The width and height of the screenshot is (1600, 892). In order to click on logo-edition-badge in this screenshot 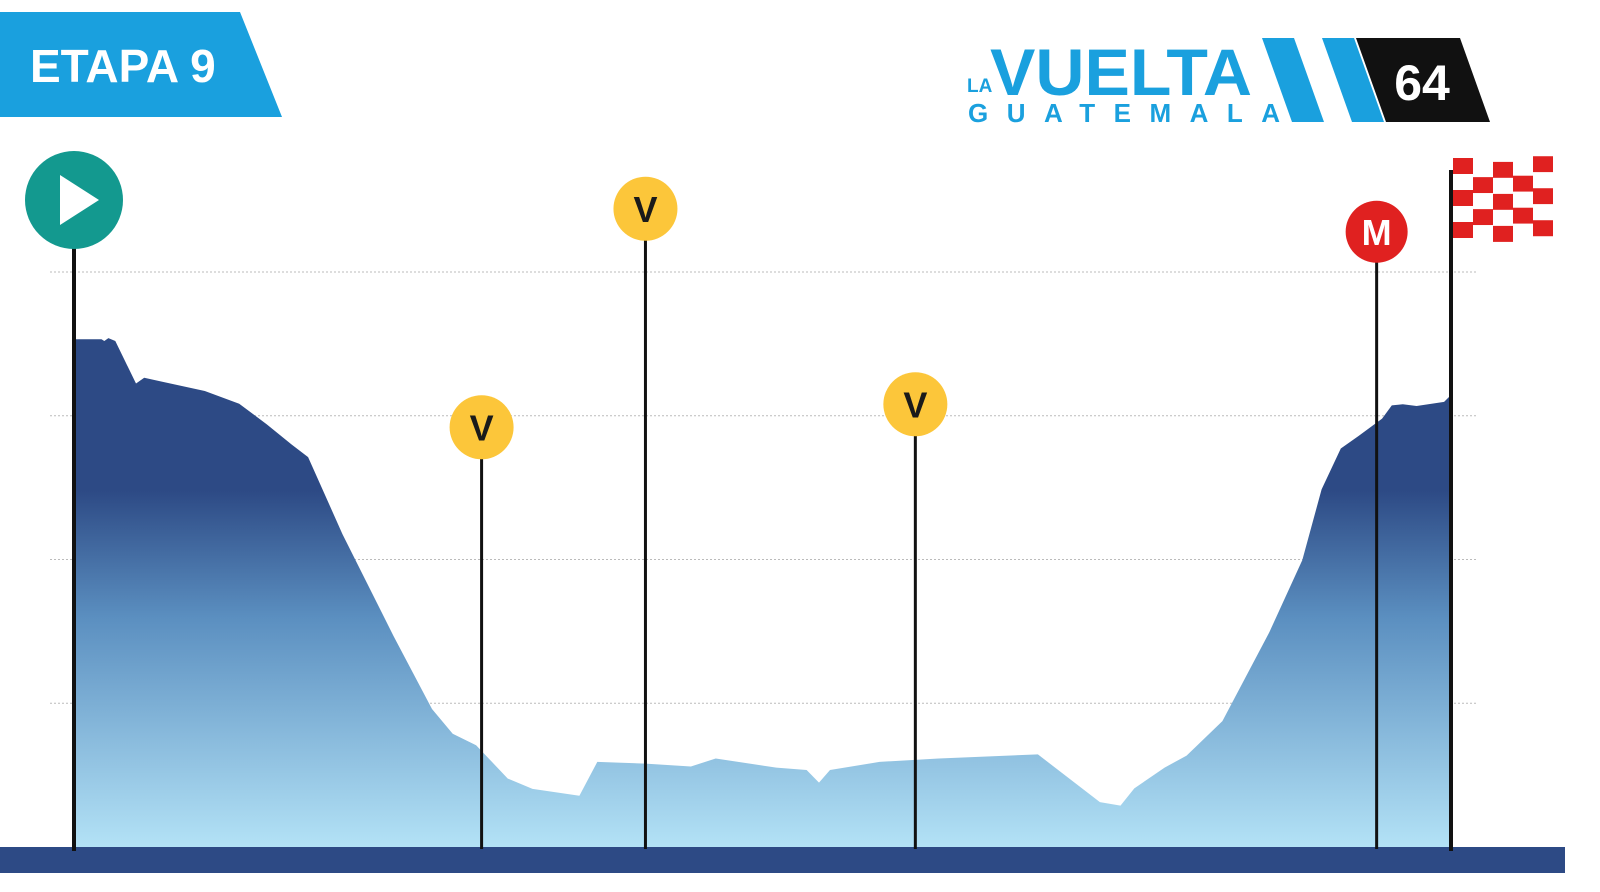, I will do `click(1423, 80)`.